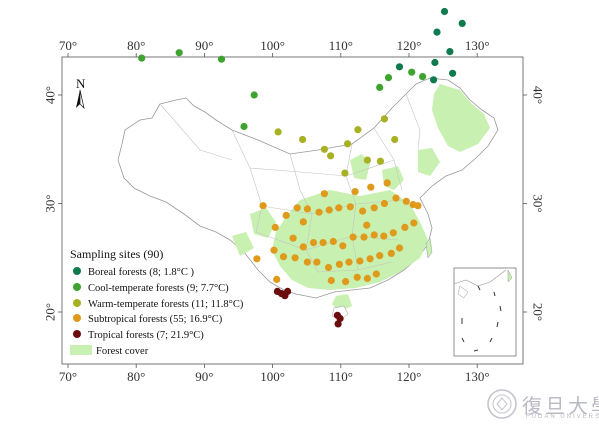 The height and width of the screenshot is (424, 599). I want to click on legend-label-forest: Forest cover, so click(122, 351).